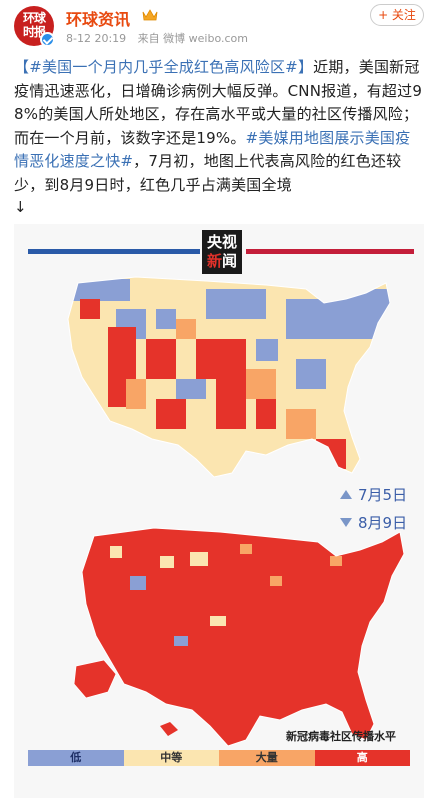  I want to click on blue-band, so click(114, 251).